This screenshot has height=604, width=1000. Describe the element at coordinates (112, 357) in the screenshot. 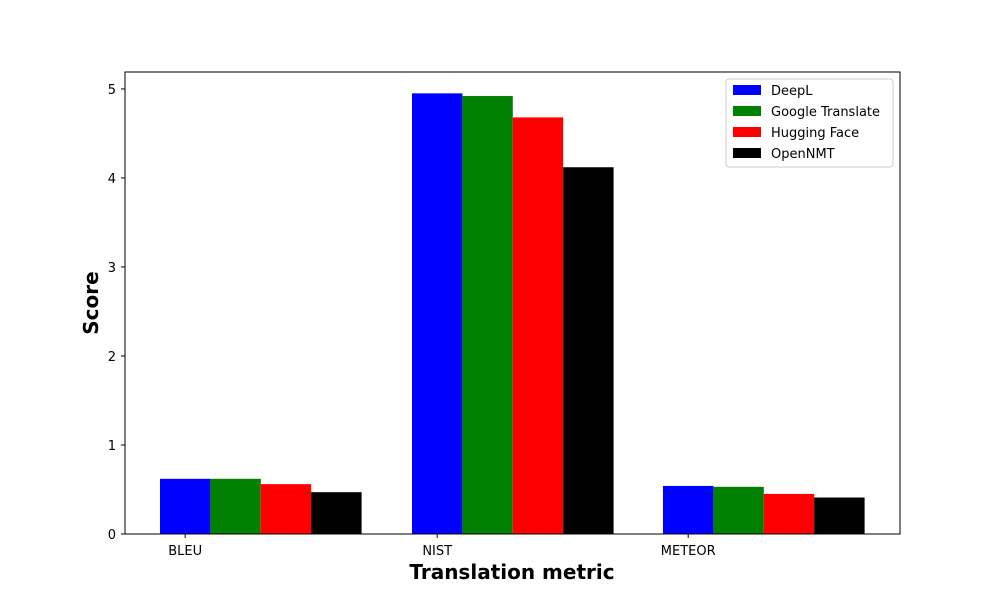

I see `y-tick-label: 2` at that location.